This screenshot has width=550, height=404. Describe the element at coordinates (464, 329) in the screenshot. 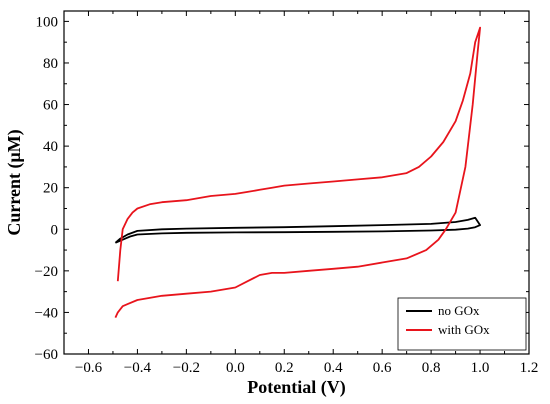

I see `legend-label-with-gox: with GOx` at that location.